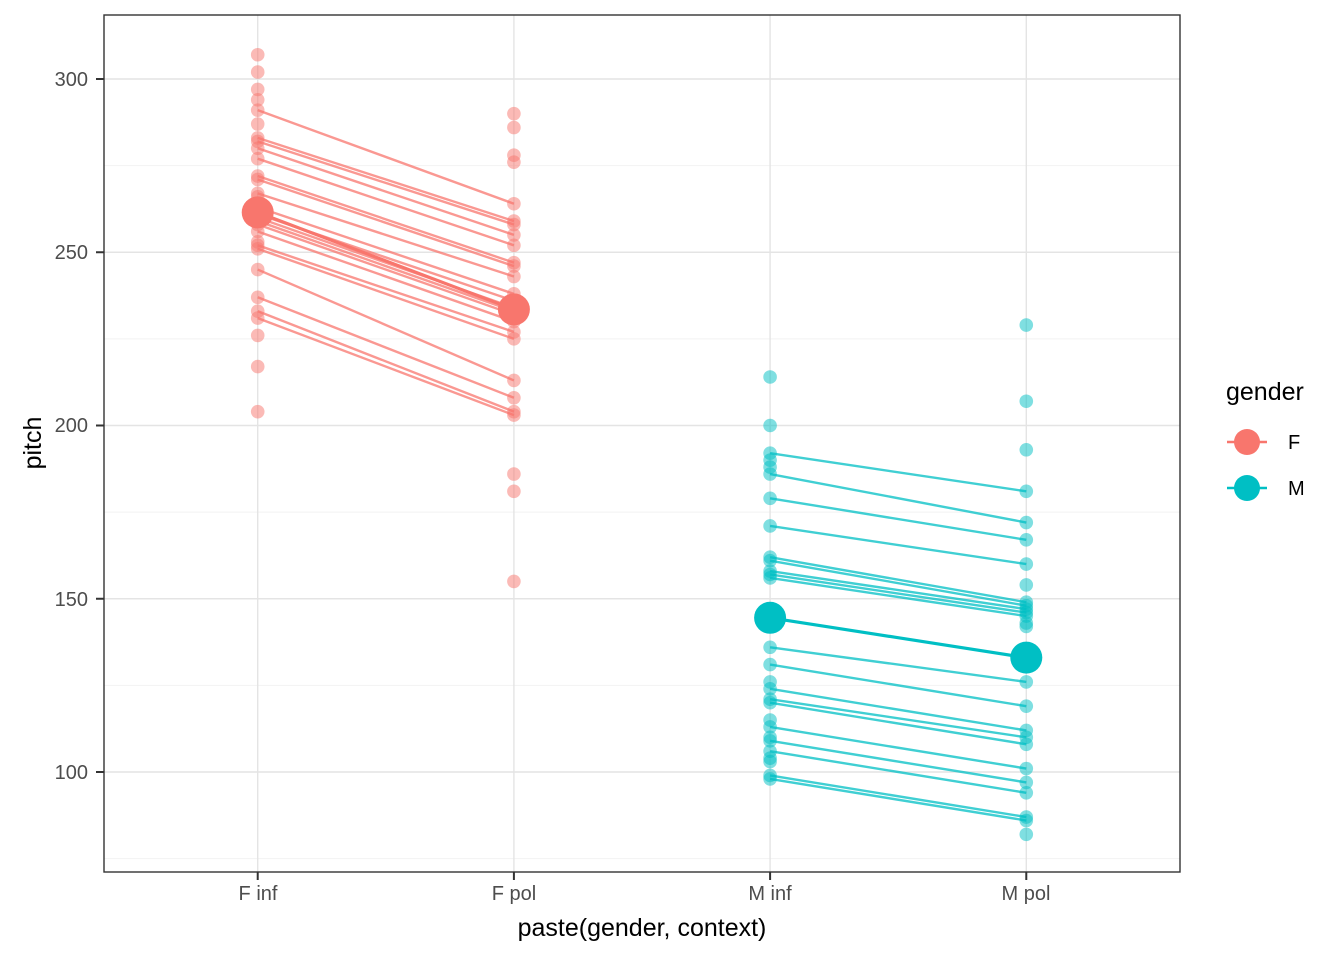 This screenshot has width=1344, height=960. I want to click on x-tick-label-m-pol: M pol, so click(1026, 894).